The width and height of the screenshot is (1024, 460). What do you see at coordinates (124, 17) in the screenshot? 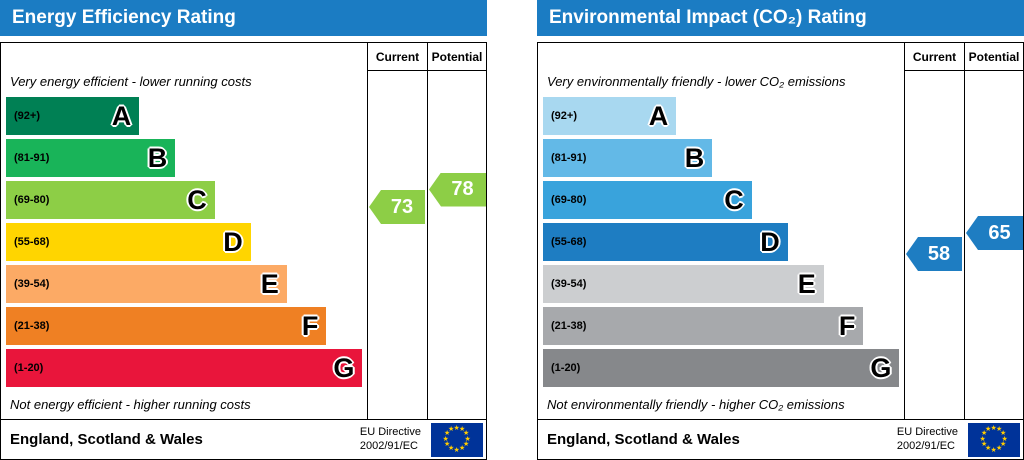
I see `chart-title: Energy Efficiency Rating` at bounding box center [124, 17].